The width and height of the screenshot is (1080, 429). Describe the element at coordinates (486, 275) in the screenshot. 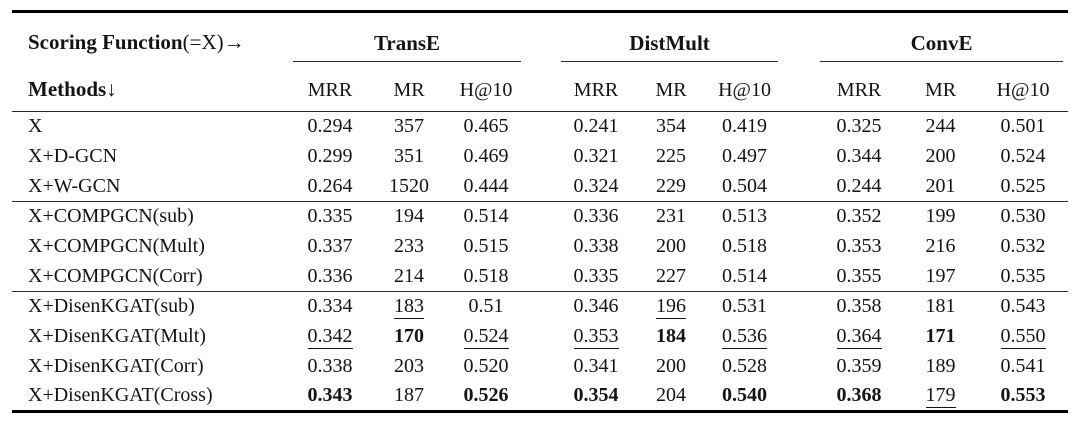

I see `value-cell: 0.518` at that location.